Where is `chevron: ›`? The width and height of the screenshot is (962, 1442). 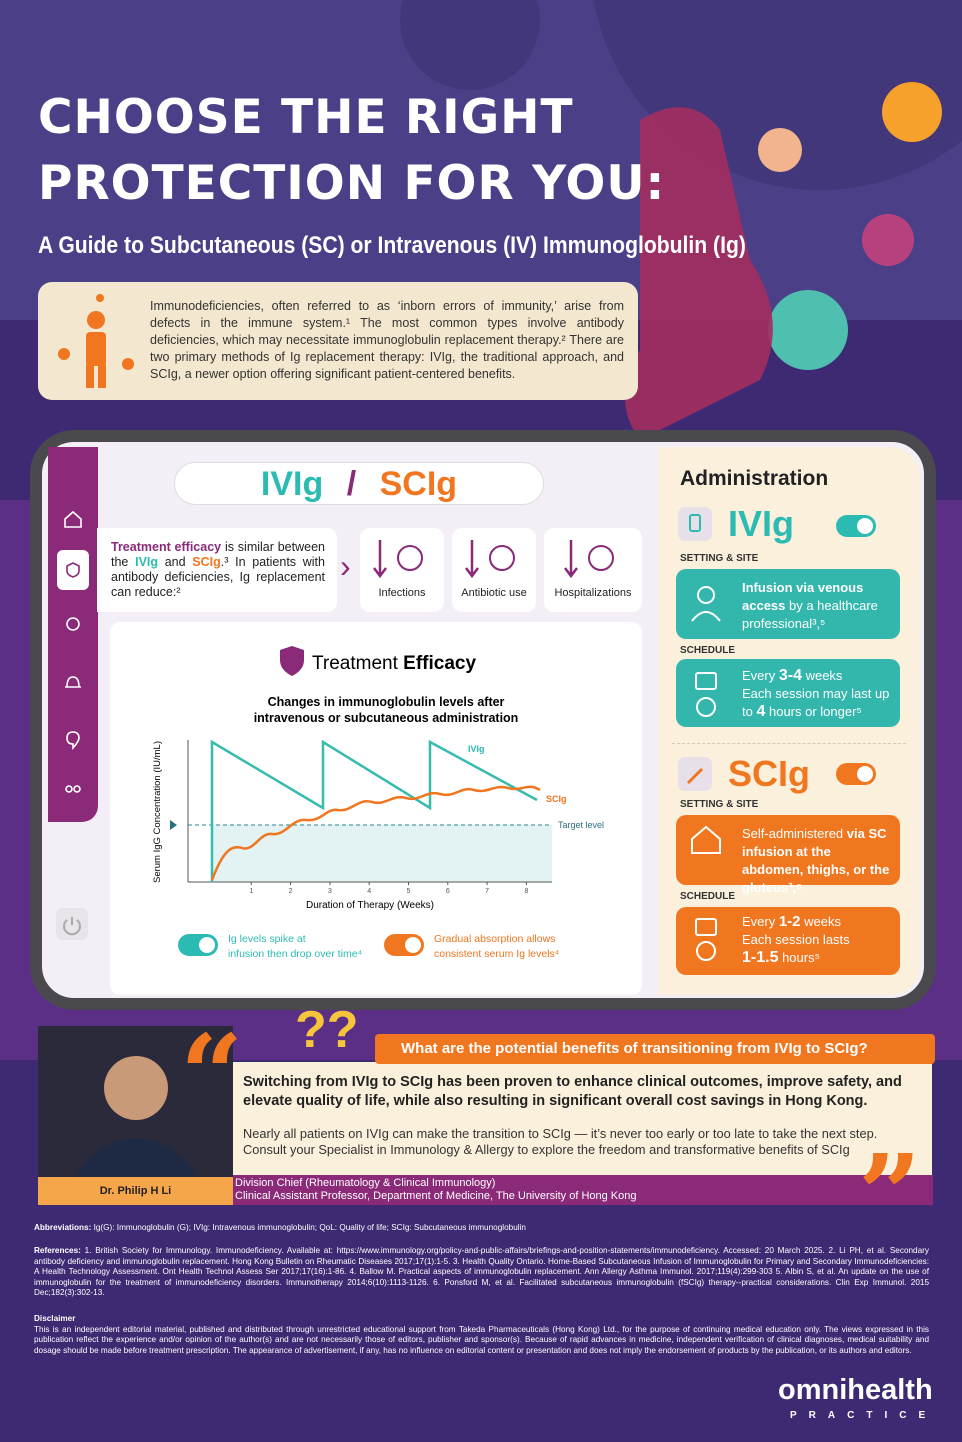 chevron: › is located at coordinates (345, 566).